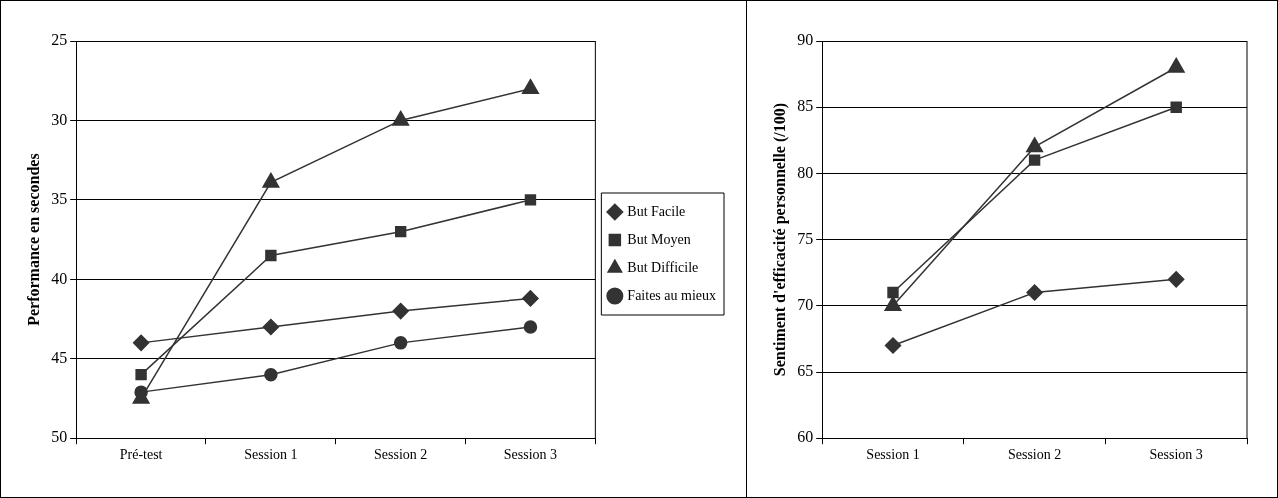 Image resolution: width=1278 pixels, height=498 pixels. Describe the element at coordinates (141, 455) in the screenshot. I see `x-tick-label: Pré-test` at that location.